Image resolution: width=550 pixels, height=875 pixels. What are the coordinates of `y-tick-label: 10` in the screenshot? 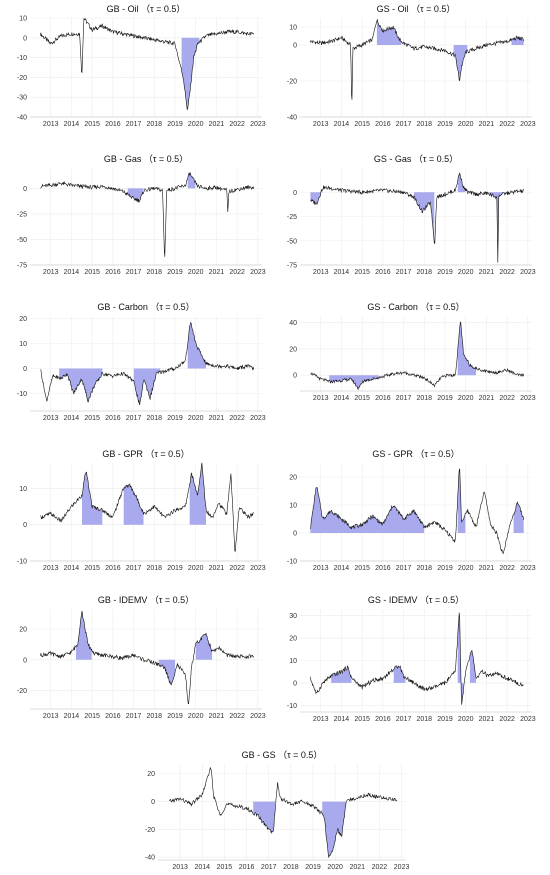 It's located at (23, 489).